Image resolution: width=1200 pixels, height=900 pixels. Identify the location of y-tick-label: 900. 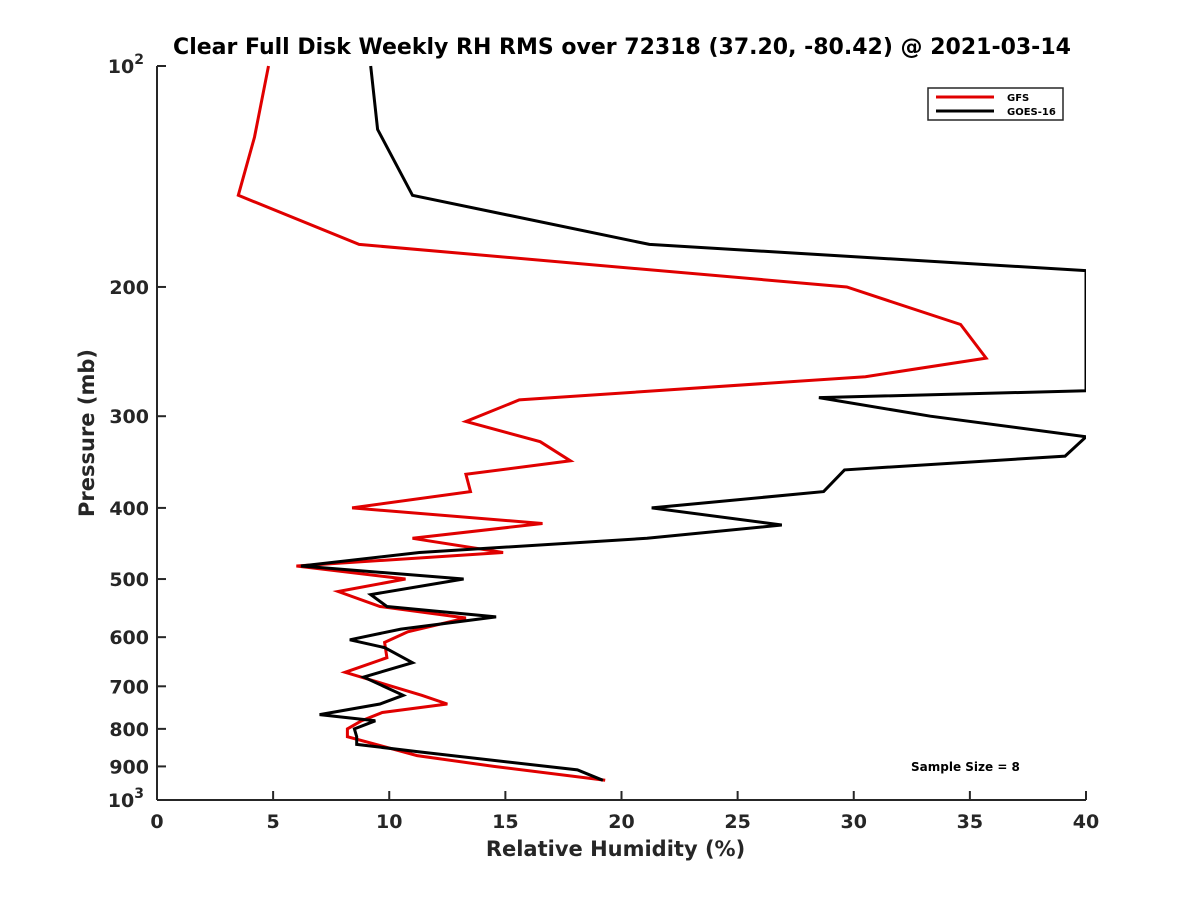
(129, 767).